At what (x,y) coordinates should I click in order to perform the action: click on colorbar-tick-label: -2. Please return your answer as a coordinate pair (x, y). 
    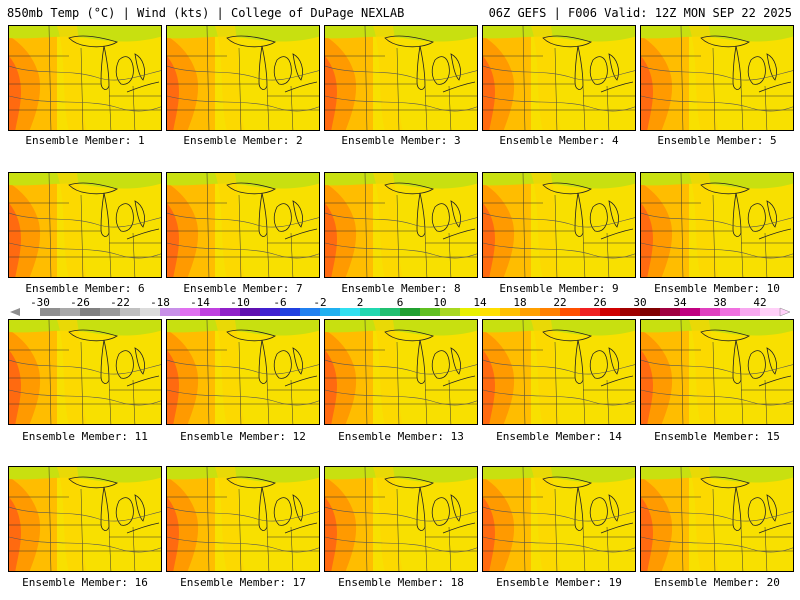
    Looking at the image, I should click on (319, 302).